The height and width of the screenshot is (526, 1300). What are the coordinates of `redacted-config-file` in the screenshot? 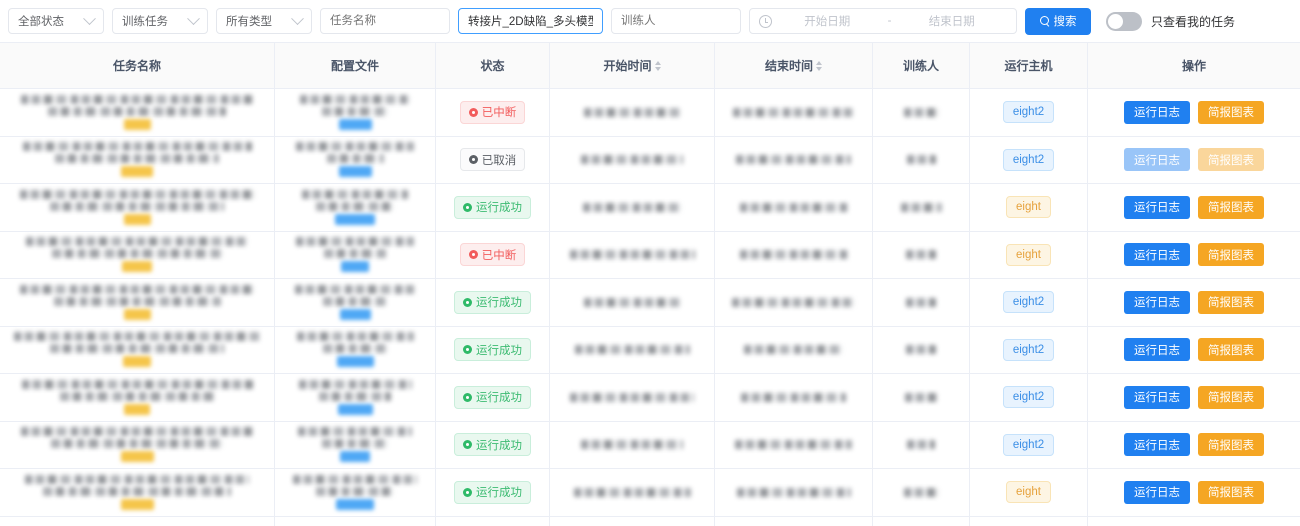 It's located at (355, 160).